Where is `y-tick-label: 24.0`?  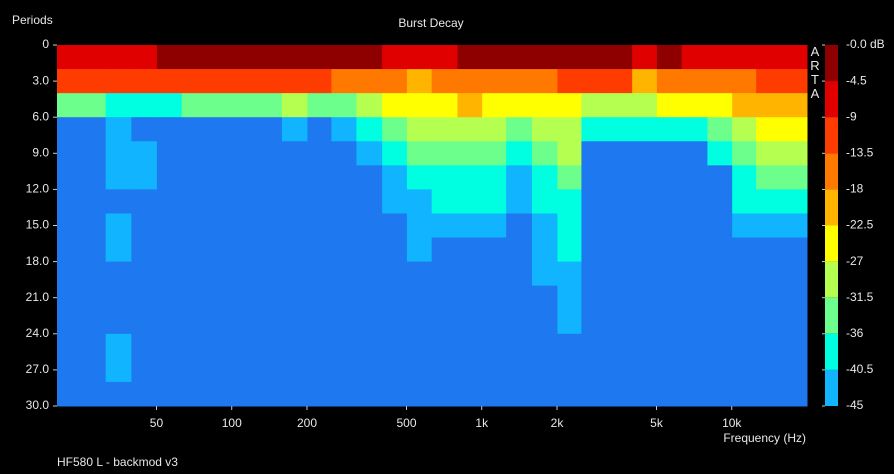 y-tick-label: 24.0 is located at coordinates (38, 333).